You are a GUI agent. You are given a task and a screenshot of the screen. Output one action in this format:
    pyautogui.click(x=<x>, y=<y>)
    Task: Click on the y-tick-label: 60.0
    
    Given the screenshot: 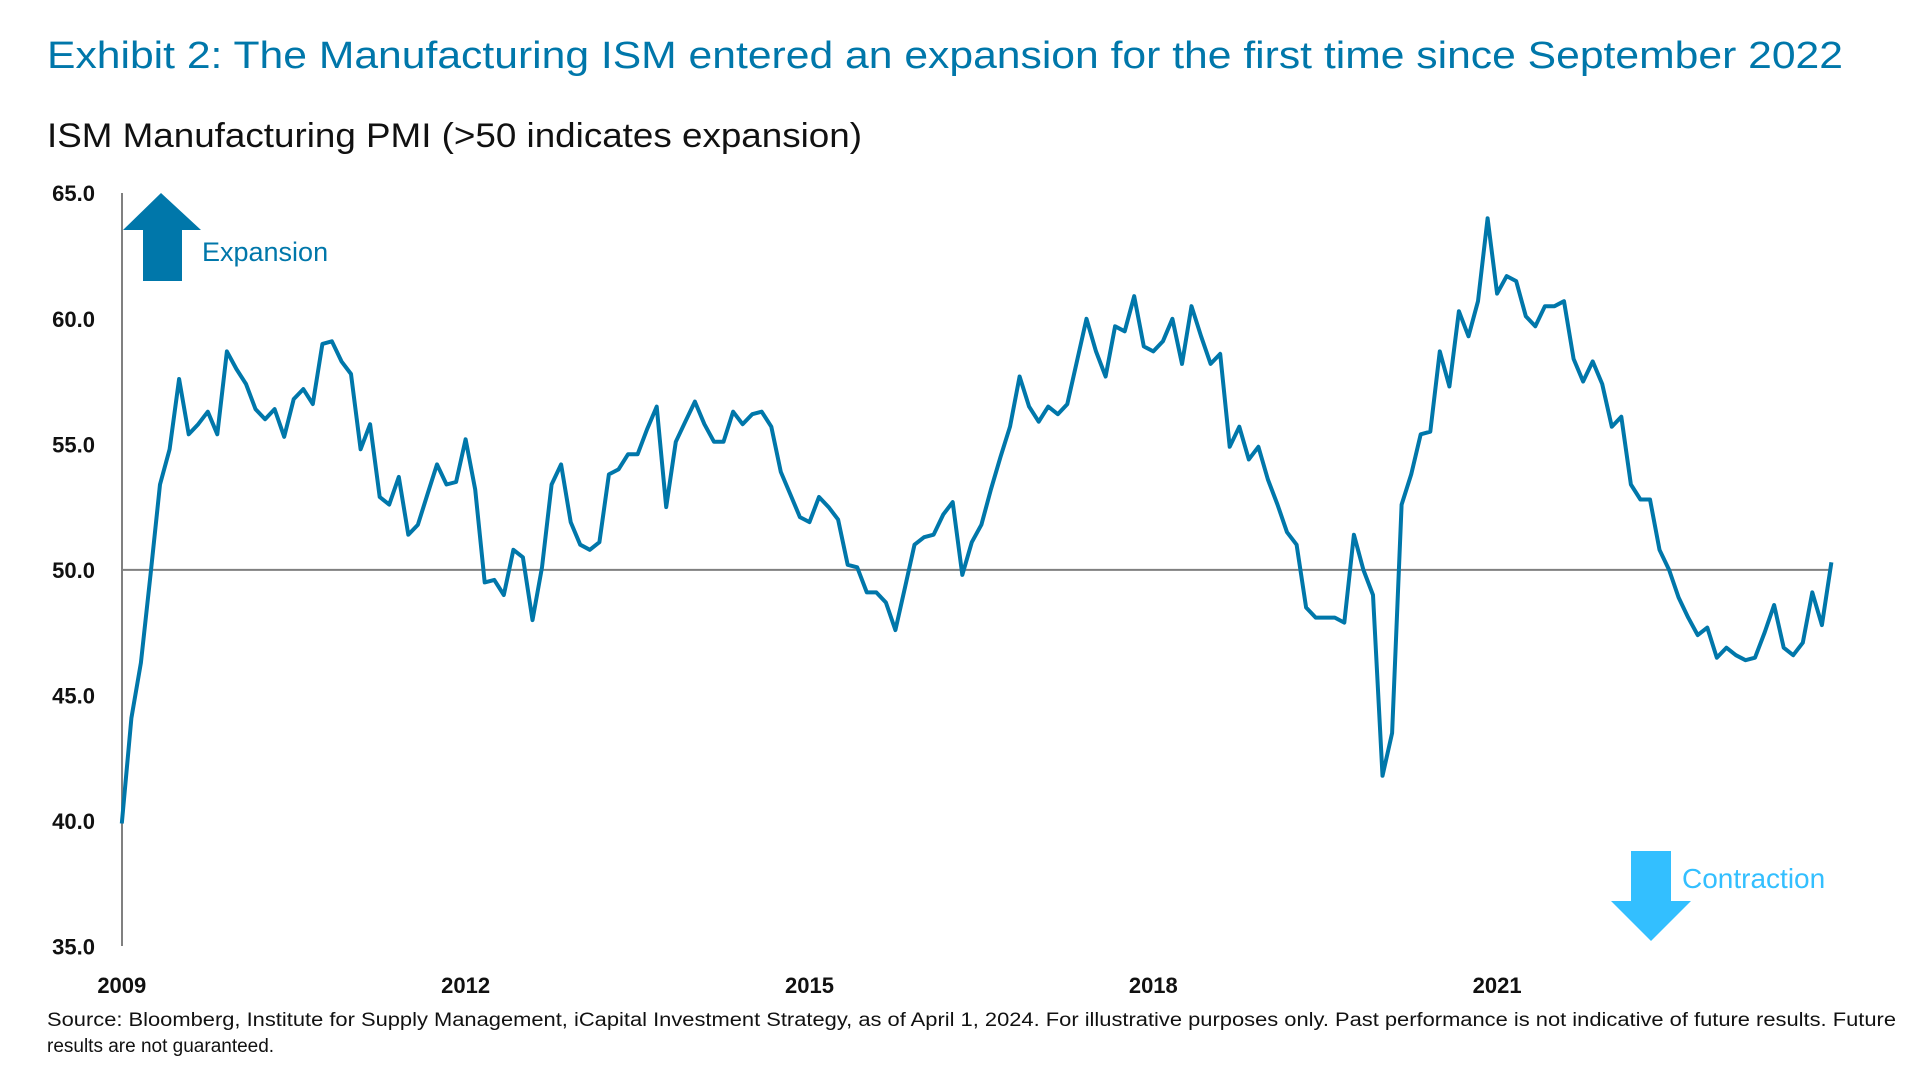 What is the action you would take?
    pyautogui.click(x=73, y=319)
    